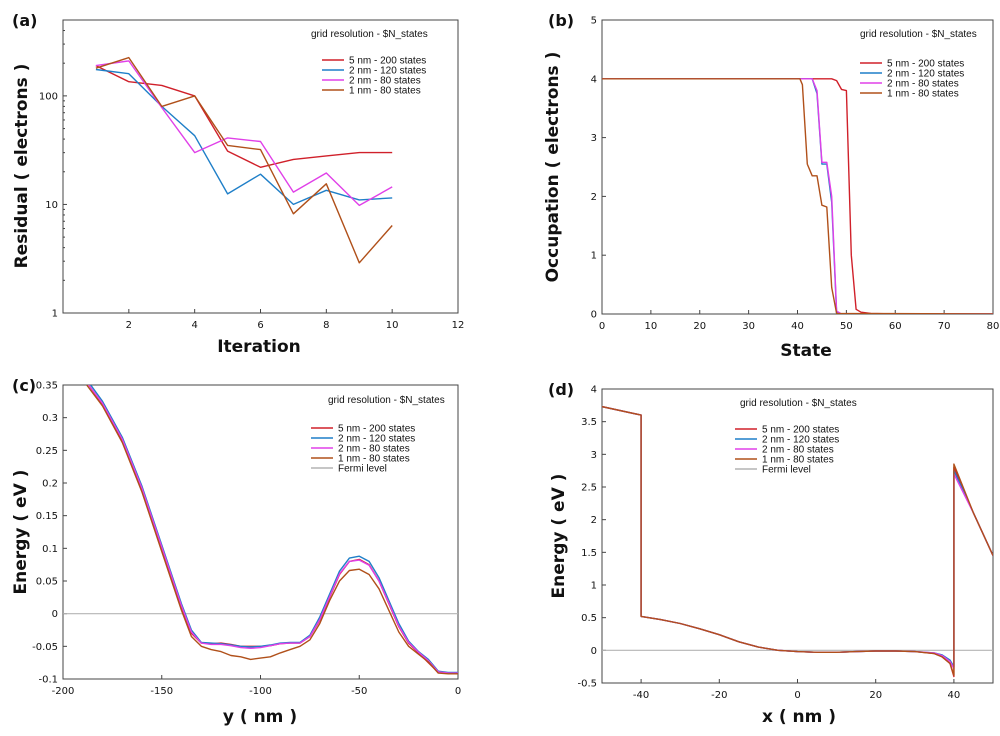 The height and width of the screenshot is (736, 1000). Describe the element at coordinates (806, 351) in the screenshot. I see `x-axis-label: State` at that location.